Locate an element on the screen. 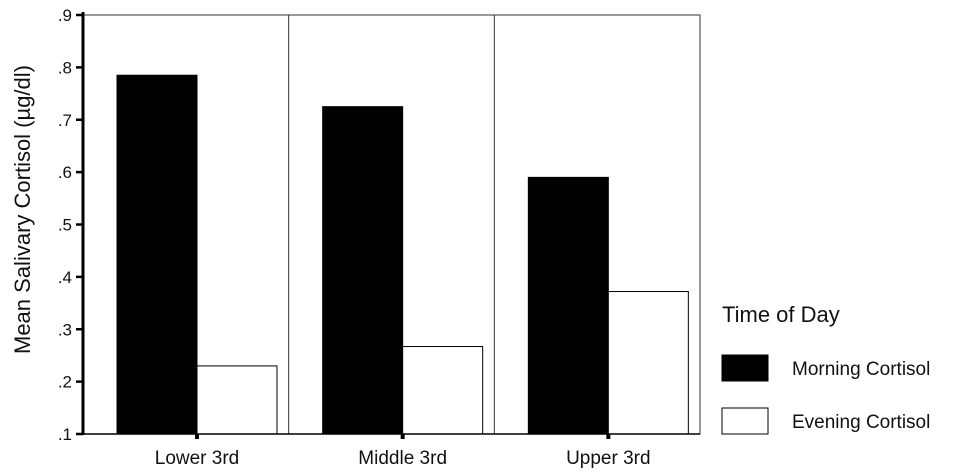  y-tick-label: .8 is located at coordinates (65, 67).